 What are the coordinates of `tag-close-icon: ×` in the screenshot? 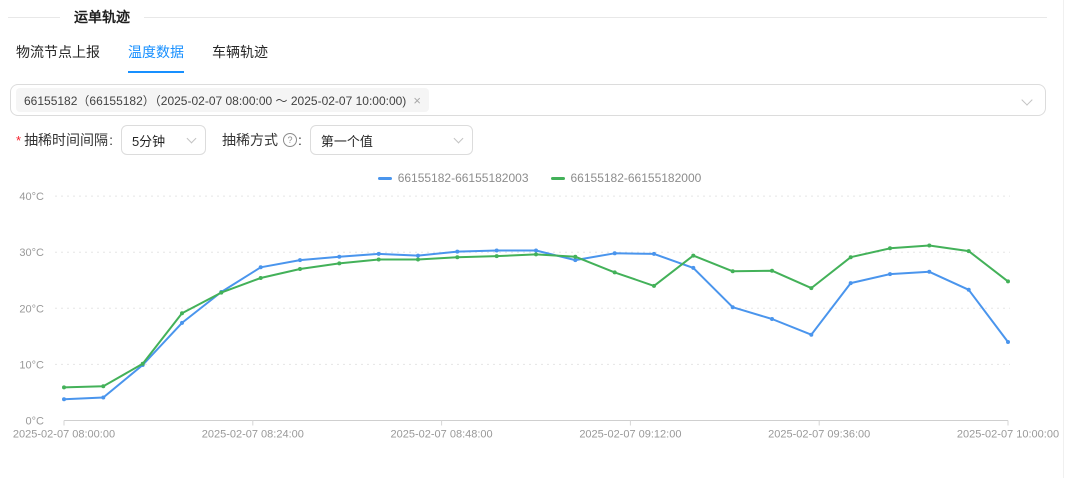 It's located at (417, 100).